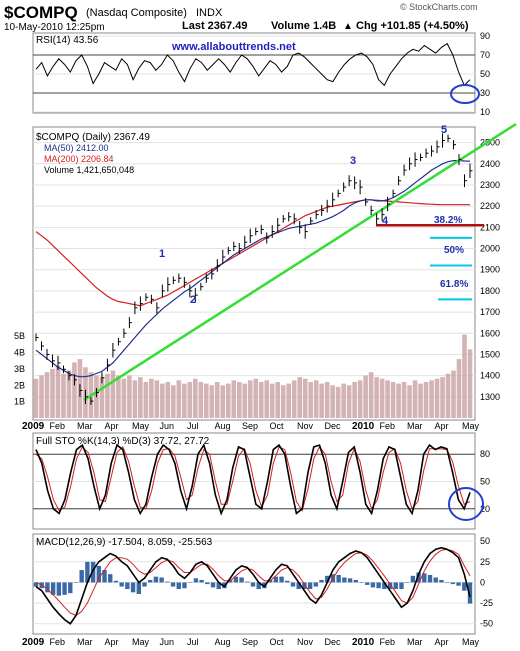  What do you see at coordinates (444, 130) in the screenshot?
I see `wave-label-5: 5` at bounding box center [444, 130].